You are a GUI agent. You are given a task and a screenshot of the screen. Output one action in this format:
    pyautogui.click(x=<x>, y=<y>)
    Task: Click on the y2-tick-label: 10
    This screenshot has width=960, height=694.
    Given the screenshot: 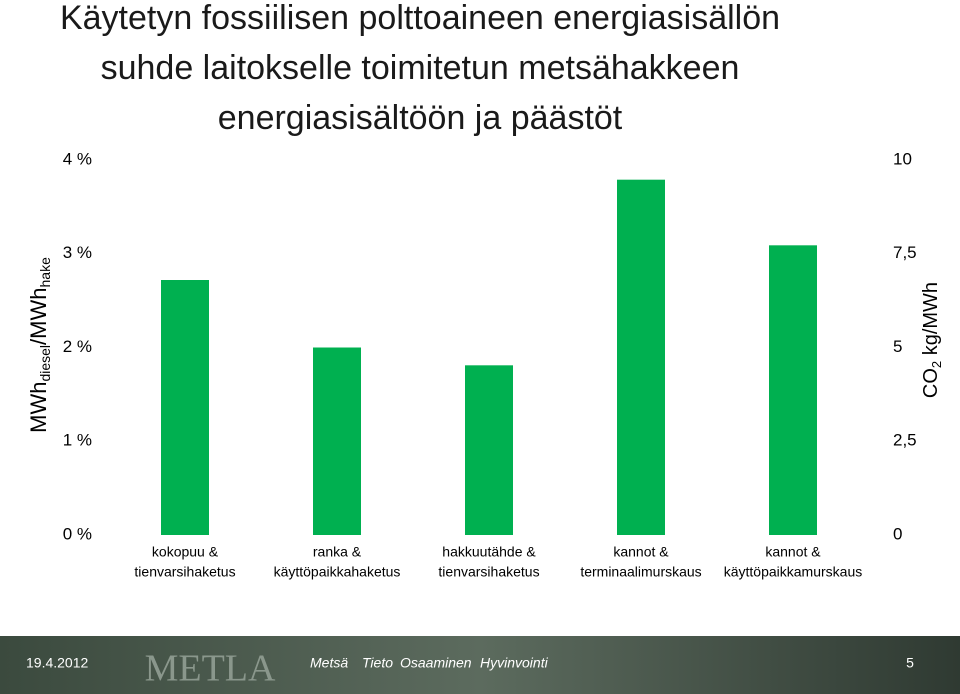 What is the action you would take?
    pyautogui.click(x=902, y=158)
    